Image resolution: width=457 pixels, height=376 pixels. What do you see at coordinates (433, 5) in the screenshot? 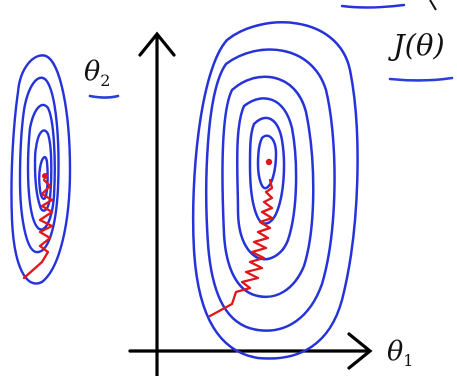
I see `top-cropped-mark` at bounding box center [433, 5].